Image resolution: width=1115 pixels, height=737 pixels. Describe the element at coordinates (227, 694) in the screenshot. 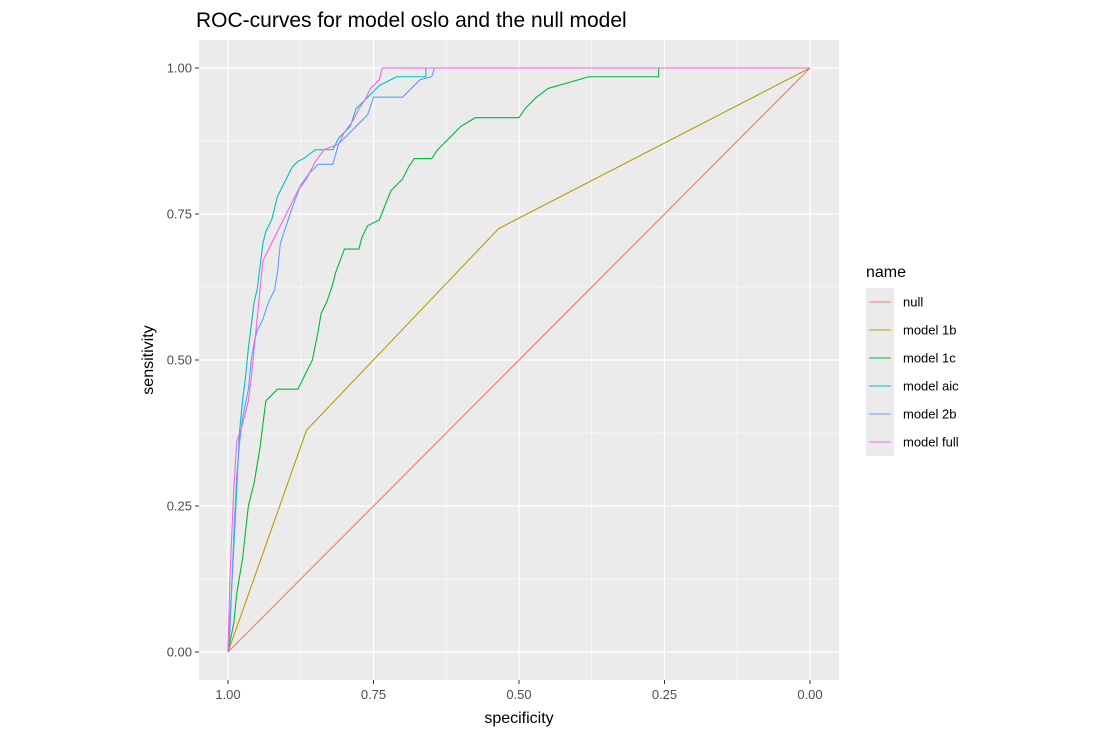

I see `x-tick-label: 1.00` at that location.